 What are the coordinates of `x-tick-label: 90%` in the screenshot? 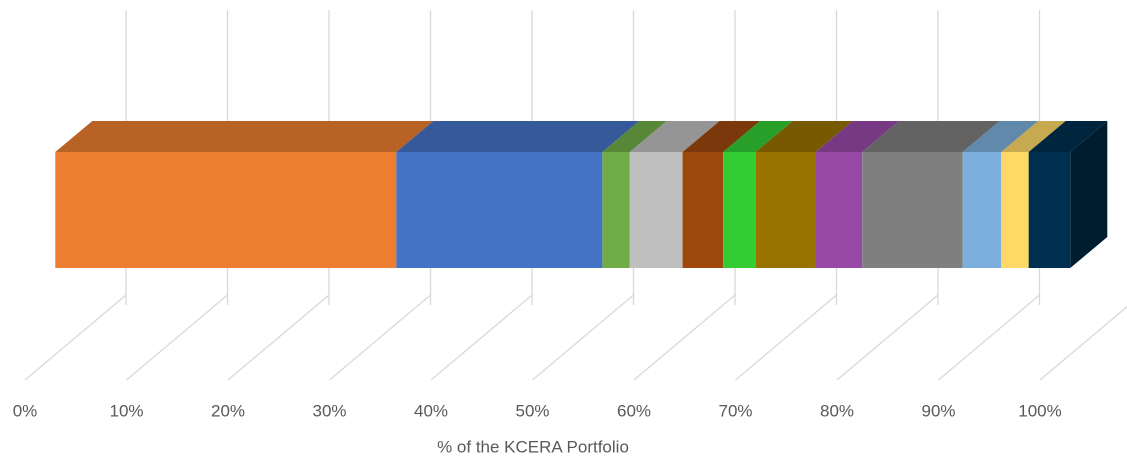 It's located at (938, 410).